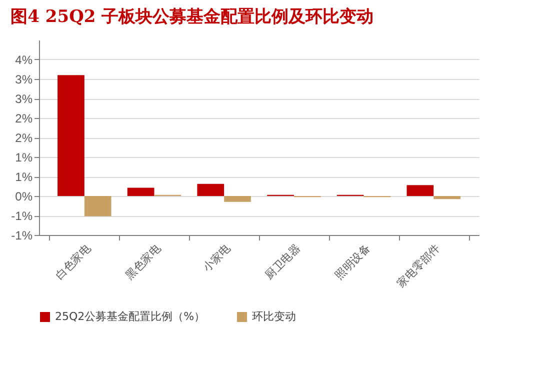 This screenshot has height=370, width=533. I want to click on x-tick-label: 照明设备, so click(352, 262).